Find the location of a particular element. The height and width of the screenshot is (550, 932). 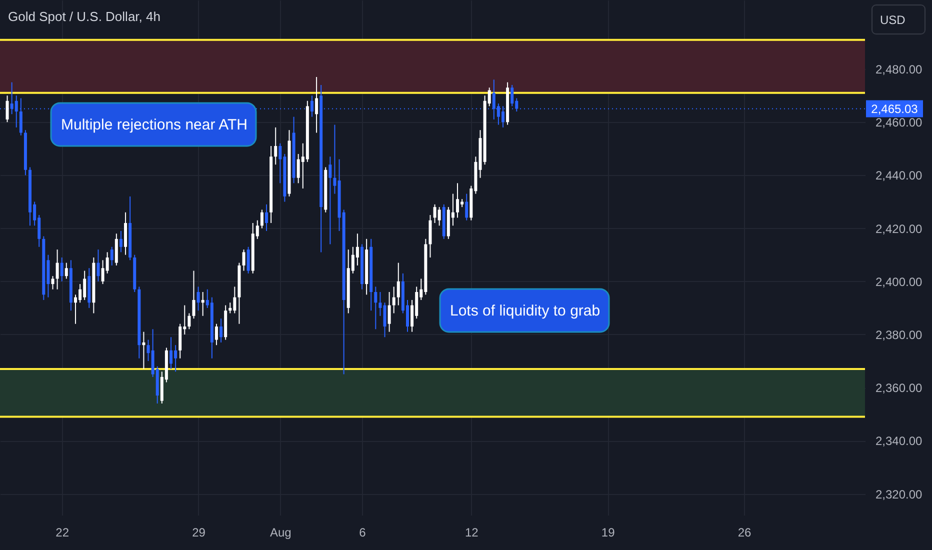

x-tick-label: 22 is located at coordinates (63, 533).